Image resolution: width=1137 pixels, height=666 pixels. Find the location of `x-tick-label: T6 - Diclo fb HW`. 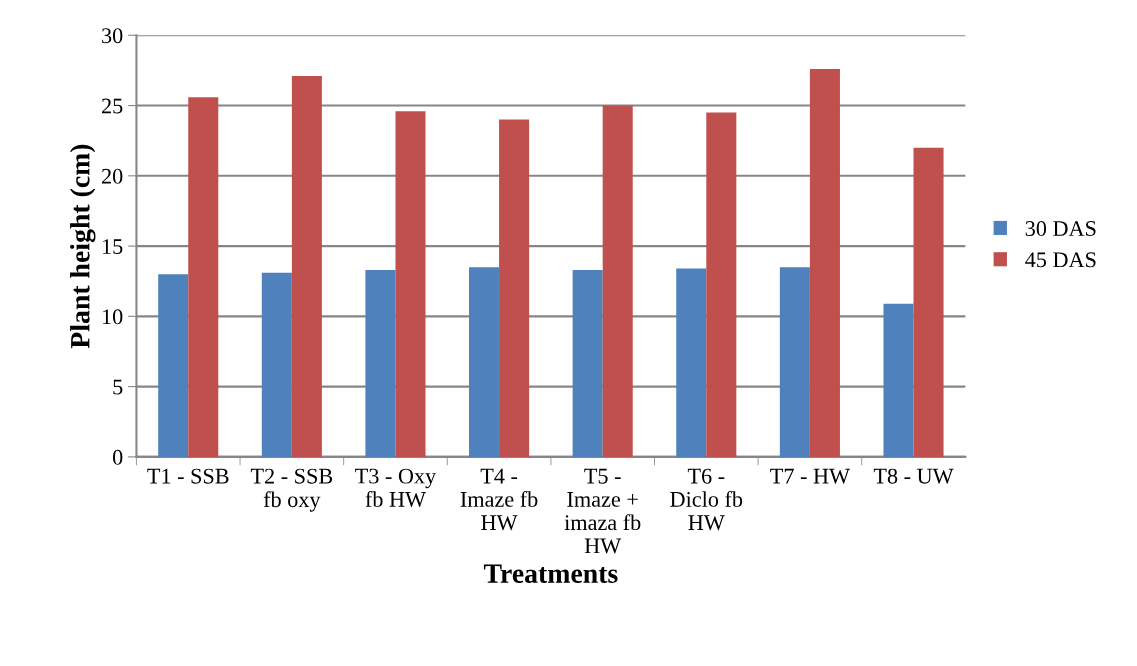

x-tick-label: T6 - Diclo fb HW is located at coordinates (706, 499).